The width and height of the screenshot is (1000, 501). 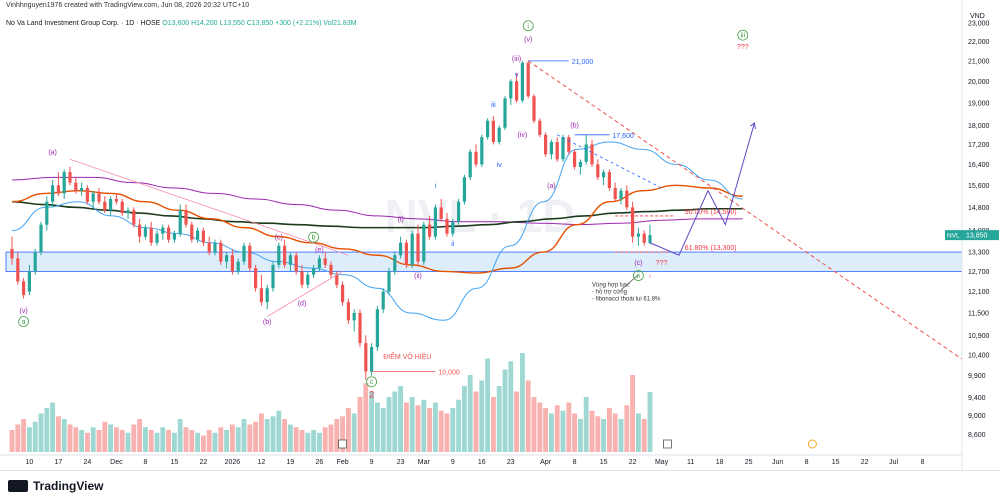 What do you see at coordinates (304, 294) in the screenshot?
I see `trendline-b-d` at bounding box center [304, 294].